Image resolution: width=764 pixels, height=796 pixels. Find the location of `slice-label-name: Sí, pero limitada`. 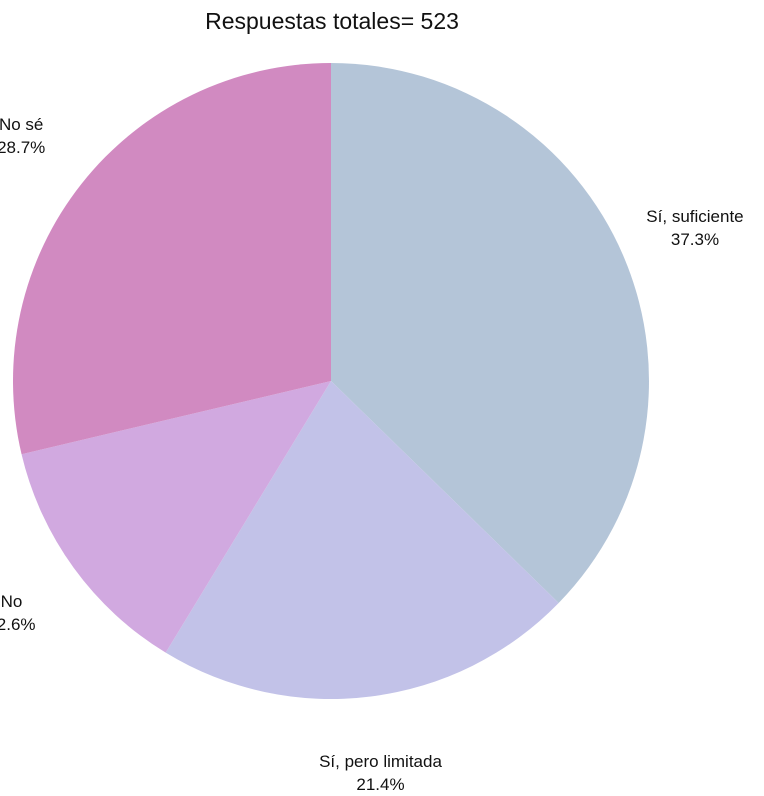

slice-label-name: Sí, pero limitada is located at coordinates (380, 761).